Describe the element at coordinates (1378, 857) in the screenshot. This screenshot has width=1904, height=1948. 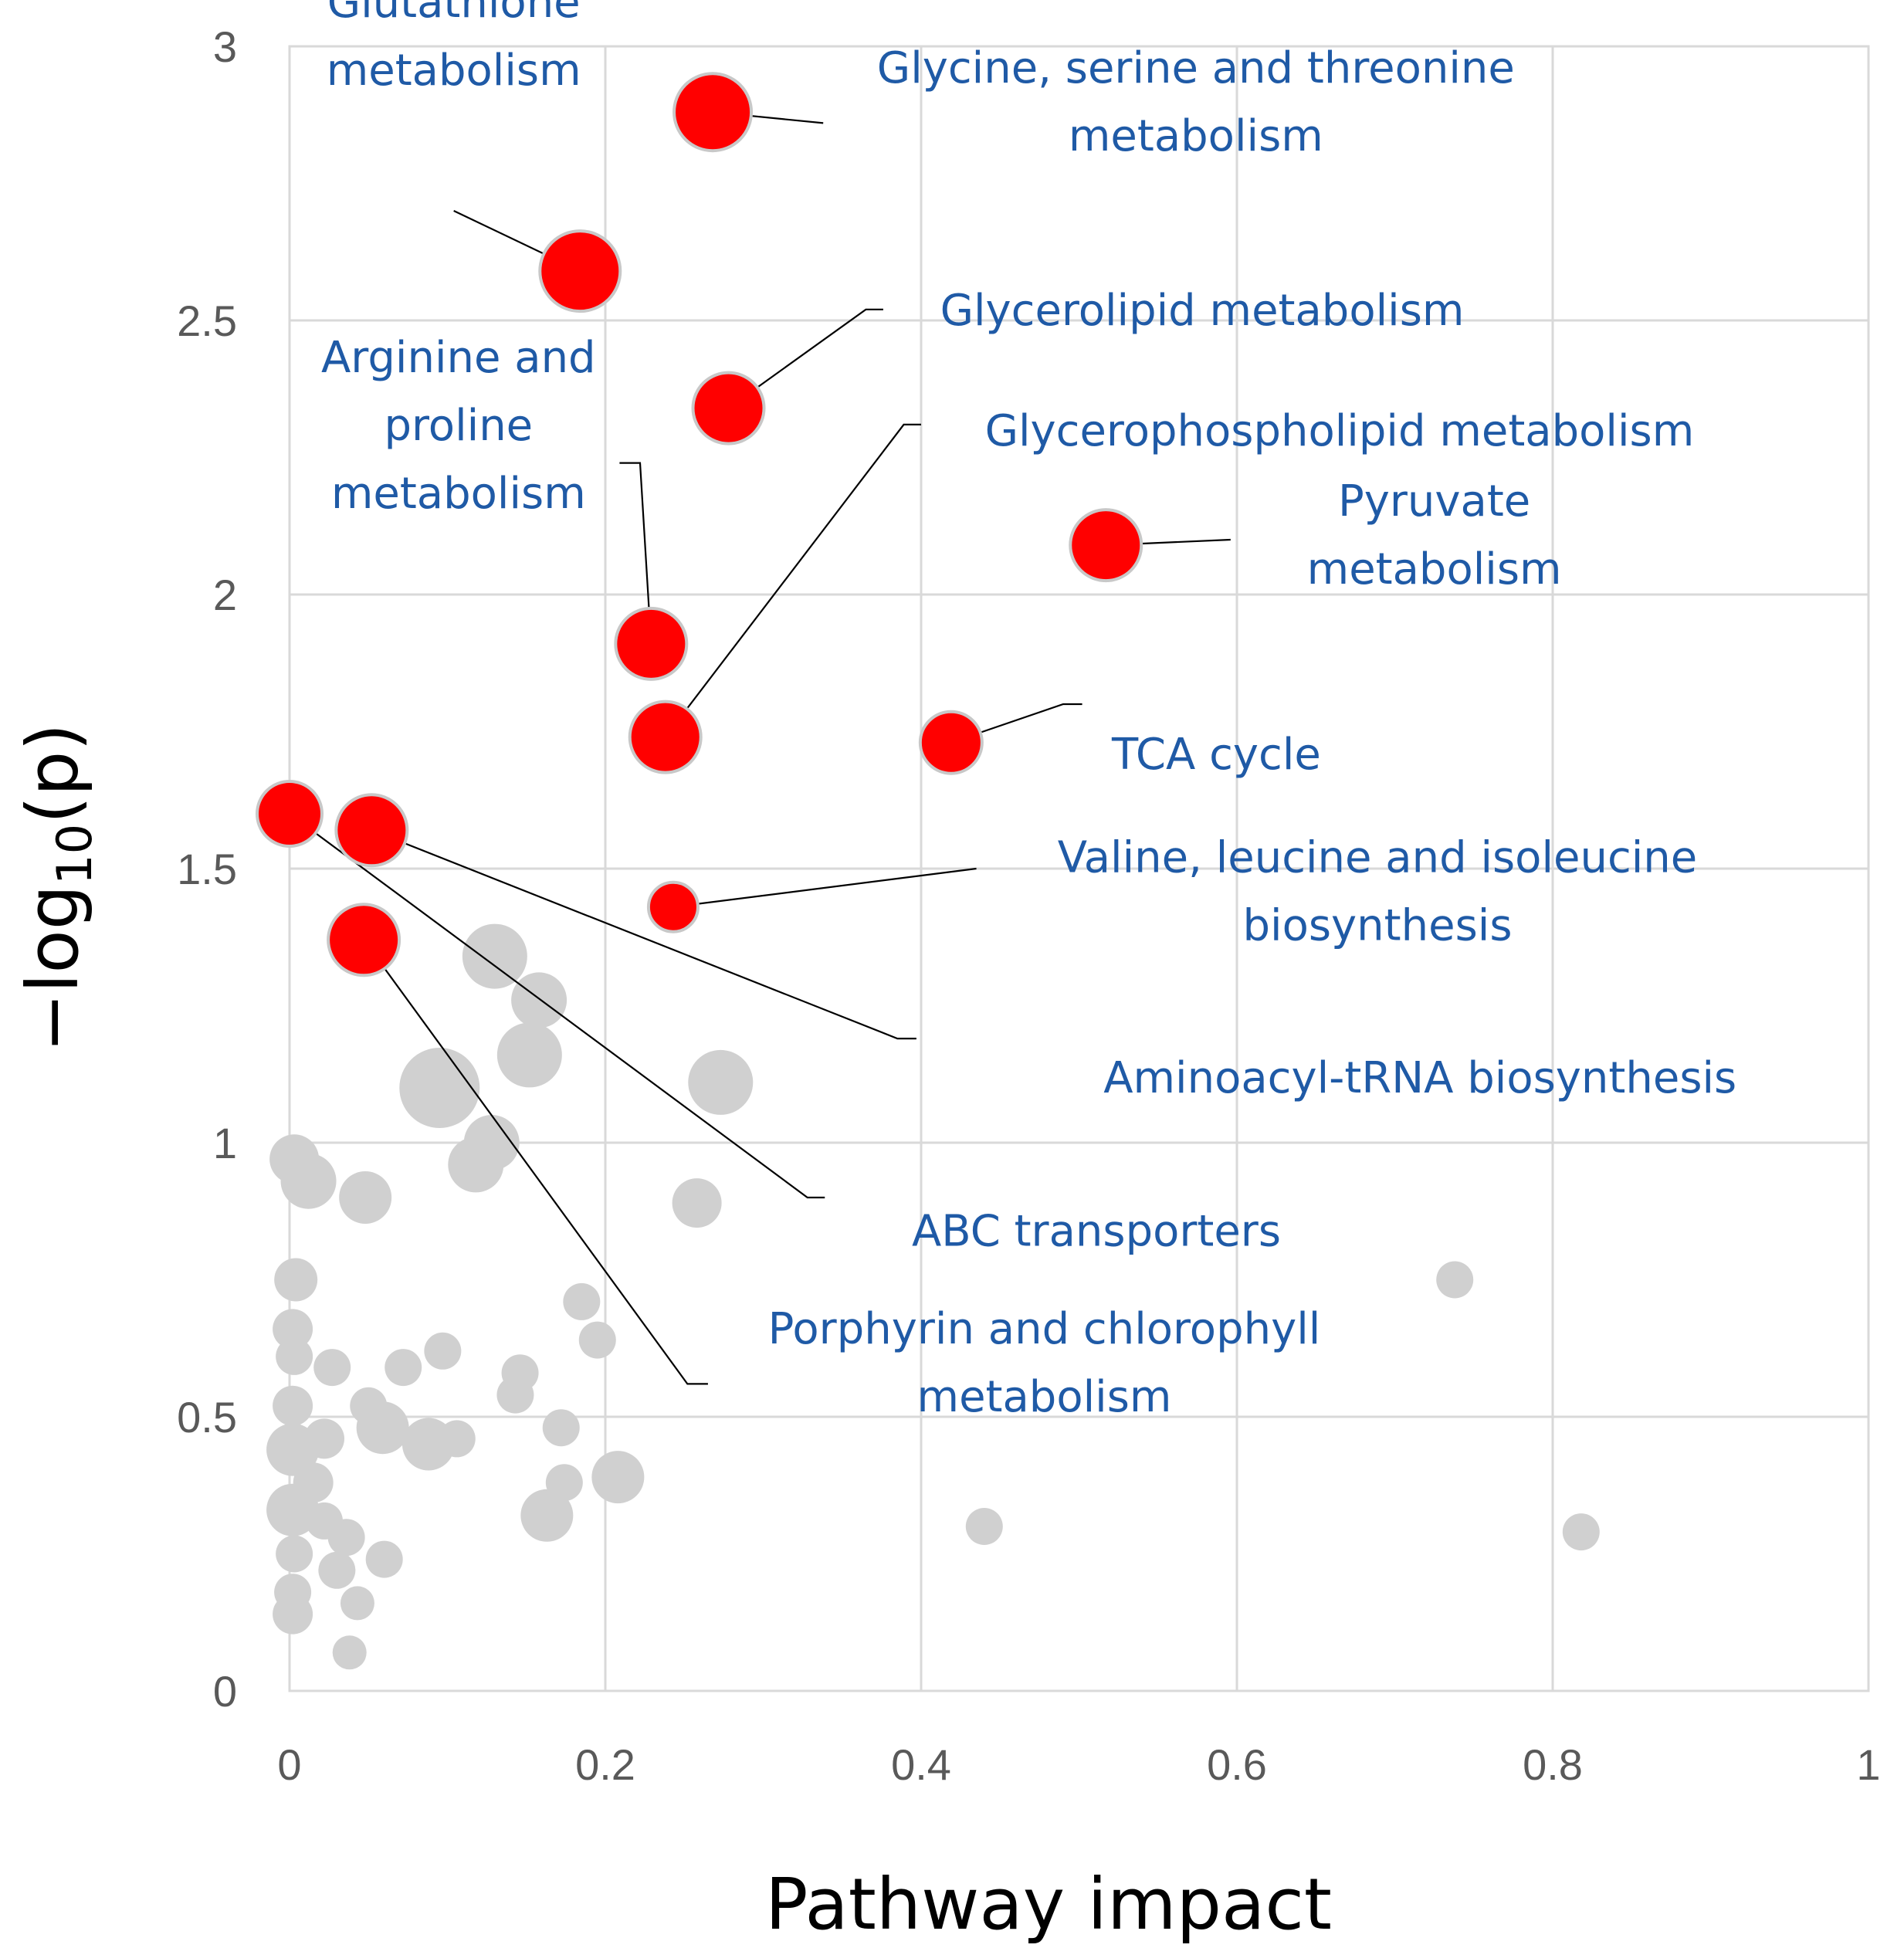
I see `pathway-annotation-line: Valine, leucine and isoleucine` at that location.